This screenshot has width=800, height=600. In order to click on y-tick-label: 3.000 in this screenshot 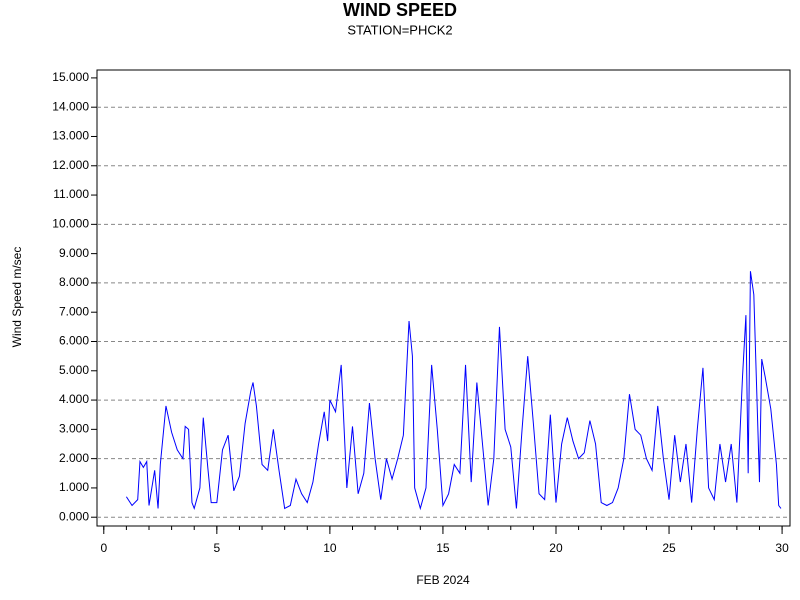, I will do `click(74, 429)`.